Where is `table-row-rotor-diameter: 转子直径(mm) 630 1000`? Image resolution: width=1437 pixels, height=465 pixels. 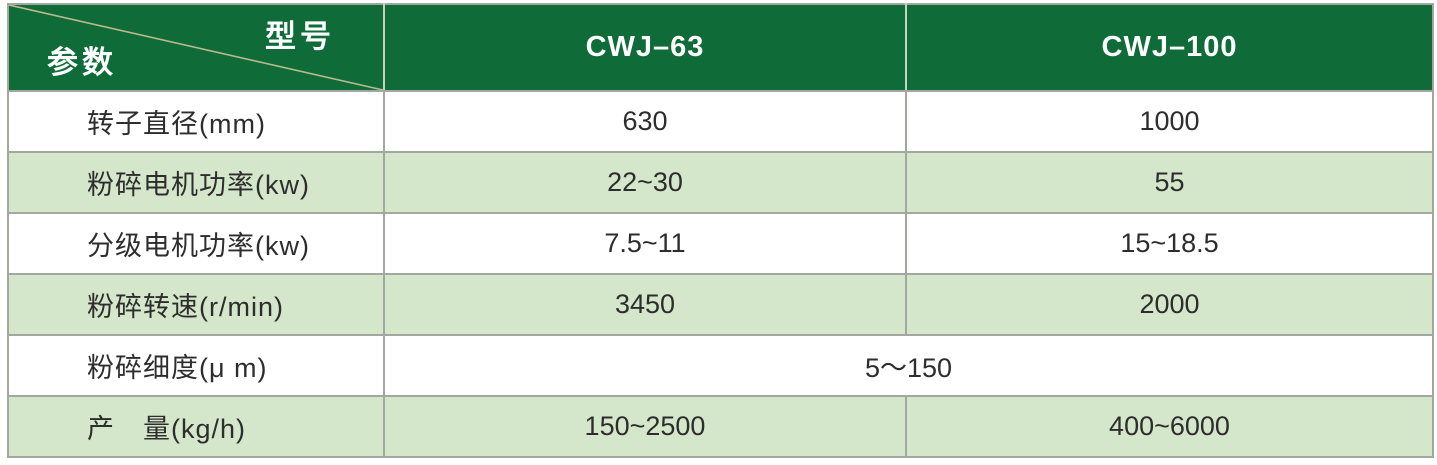
table-row-rotor-diameter: 转子直径(mm) 630 1000 is located at coordinates (720, 121).